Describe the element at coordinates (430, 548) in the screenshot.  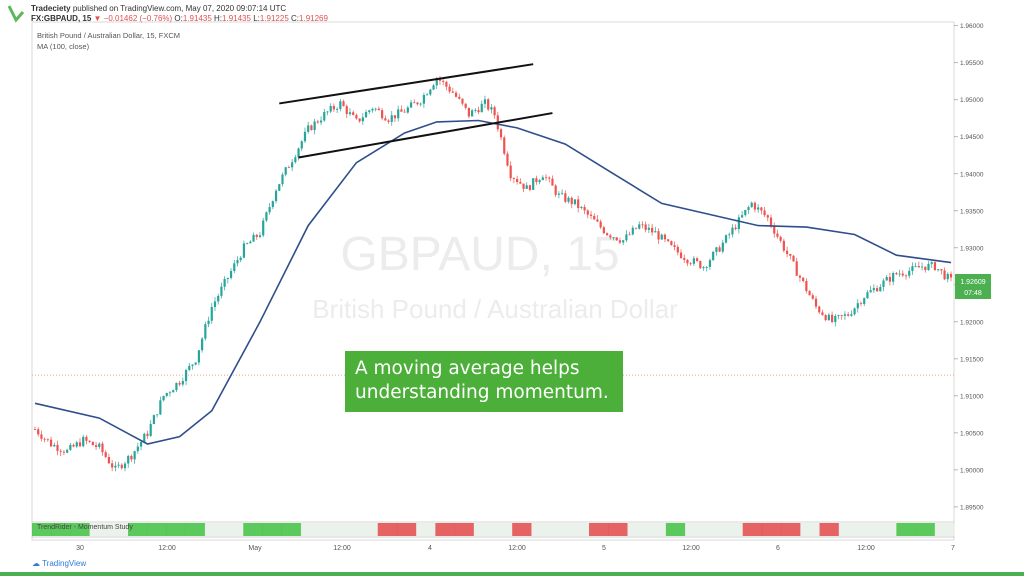
I see `x-tick-label: 4` at that location.